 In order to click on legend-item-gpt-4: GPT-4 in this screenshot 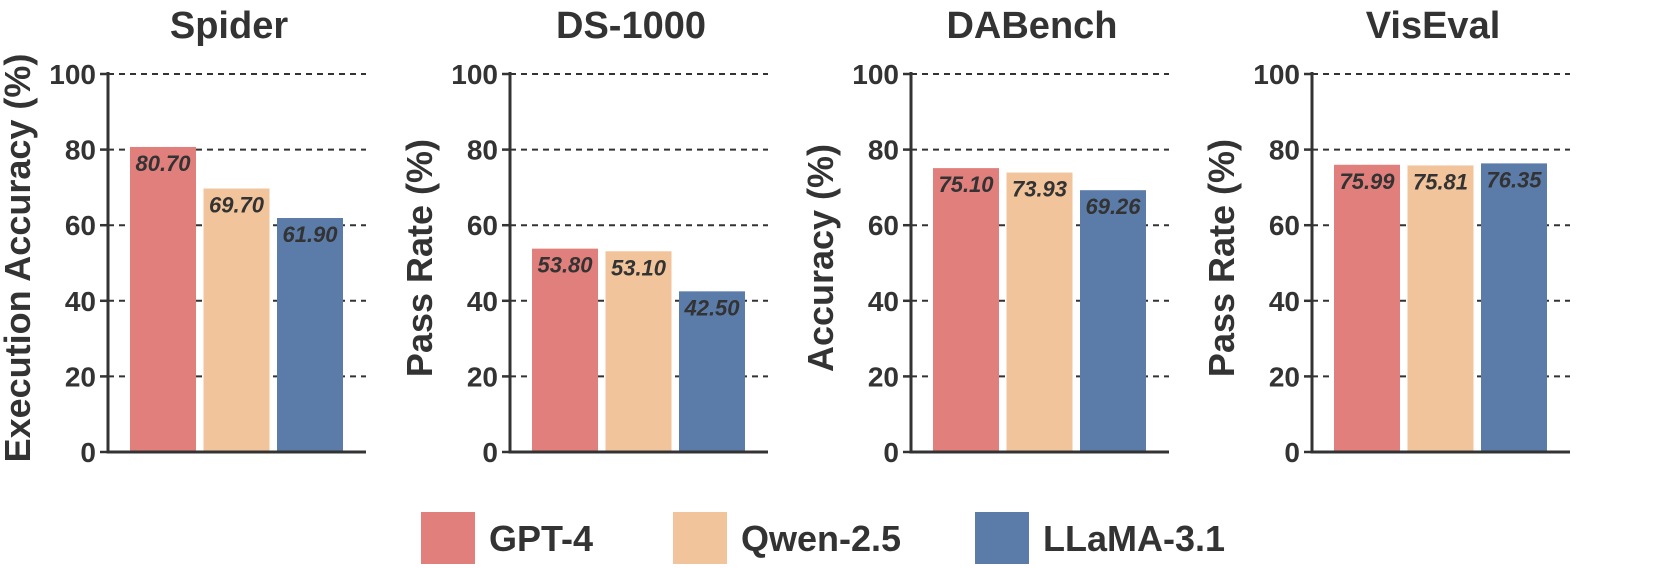, I will do `click(507, 538)`.